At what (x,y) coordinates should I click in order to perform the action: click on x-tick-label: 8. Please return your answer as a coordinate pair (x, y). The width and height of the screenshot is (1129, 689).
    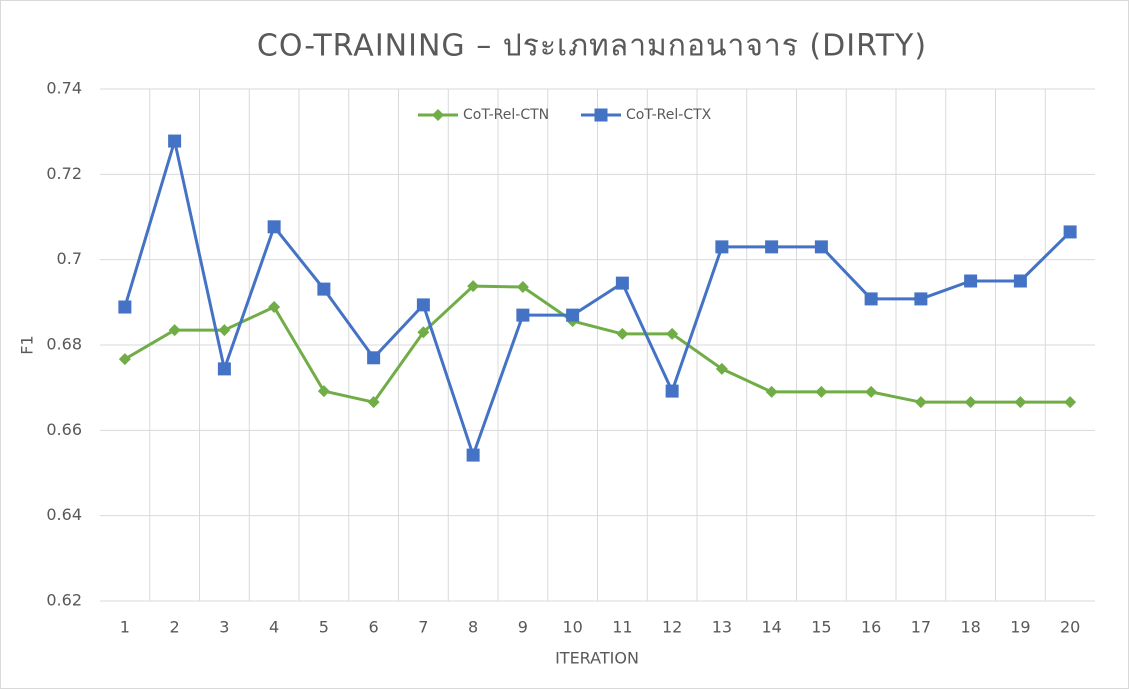
    Looking at the image, I should click on (473, 627).